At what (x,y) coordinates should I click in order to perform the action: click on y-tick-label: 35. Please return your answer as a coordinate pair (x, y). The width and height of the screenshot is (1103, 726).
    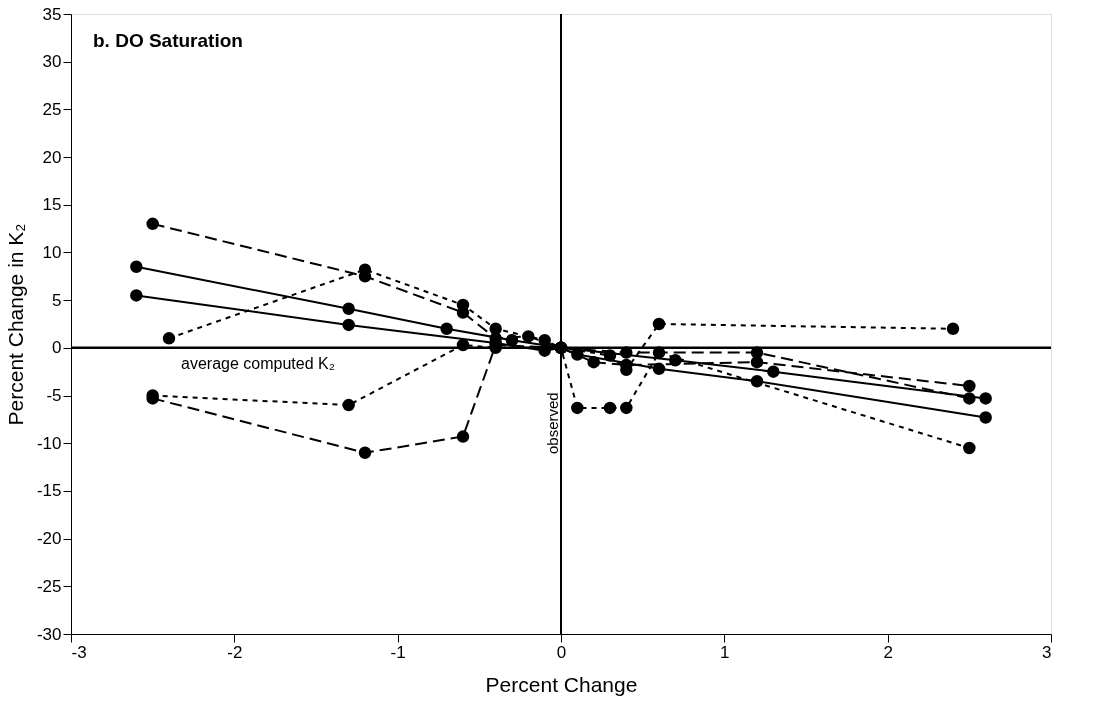
    Looking at the image, I should click on (52, 14).